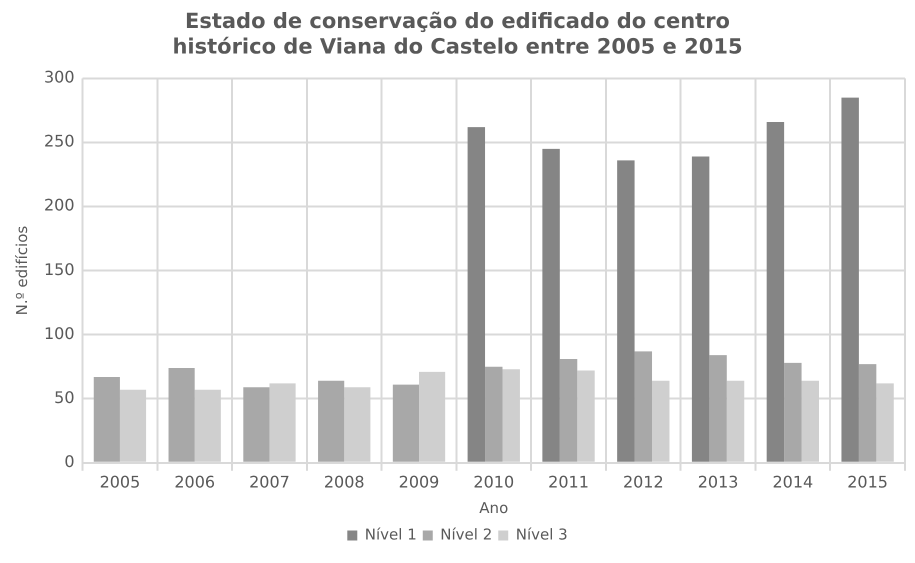 The width and height of the screenshot is (915, 563). Describe the element at coordinates (542, 534) in the screenshot. I see `legend-label: Nível 3` at that location.